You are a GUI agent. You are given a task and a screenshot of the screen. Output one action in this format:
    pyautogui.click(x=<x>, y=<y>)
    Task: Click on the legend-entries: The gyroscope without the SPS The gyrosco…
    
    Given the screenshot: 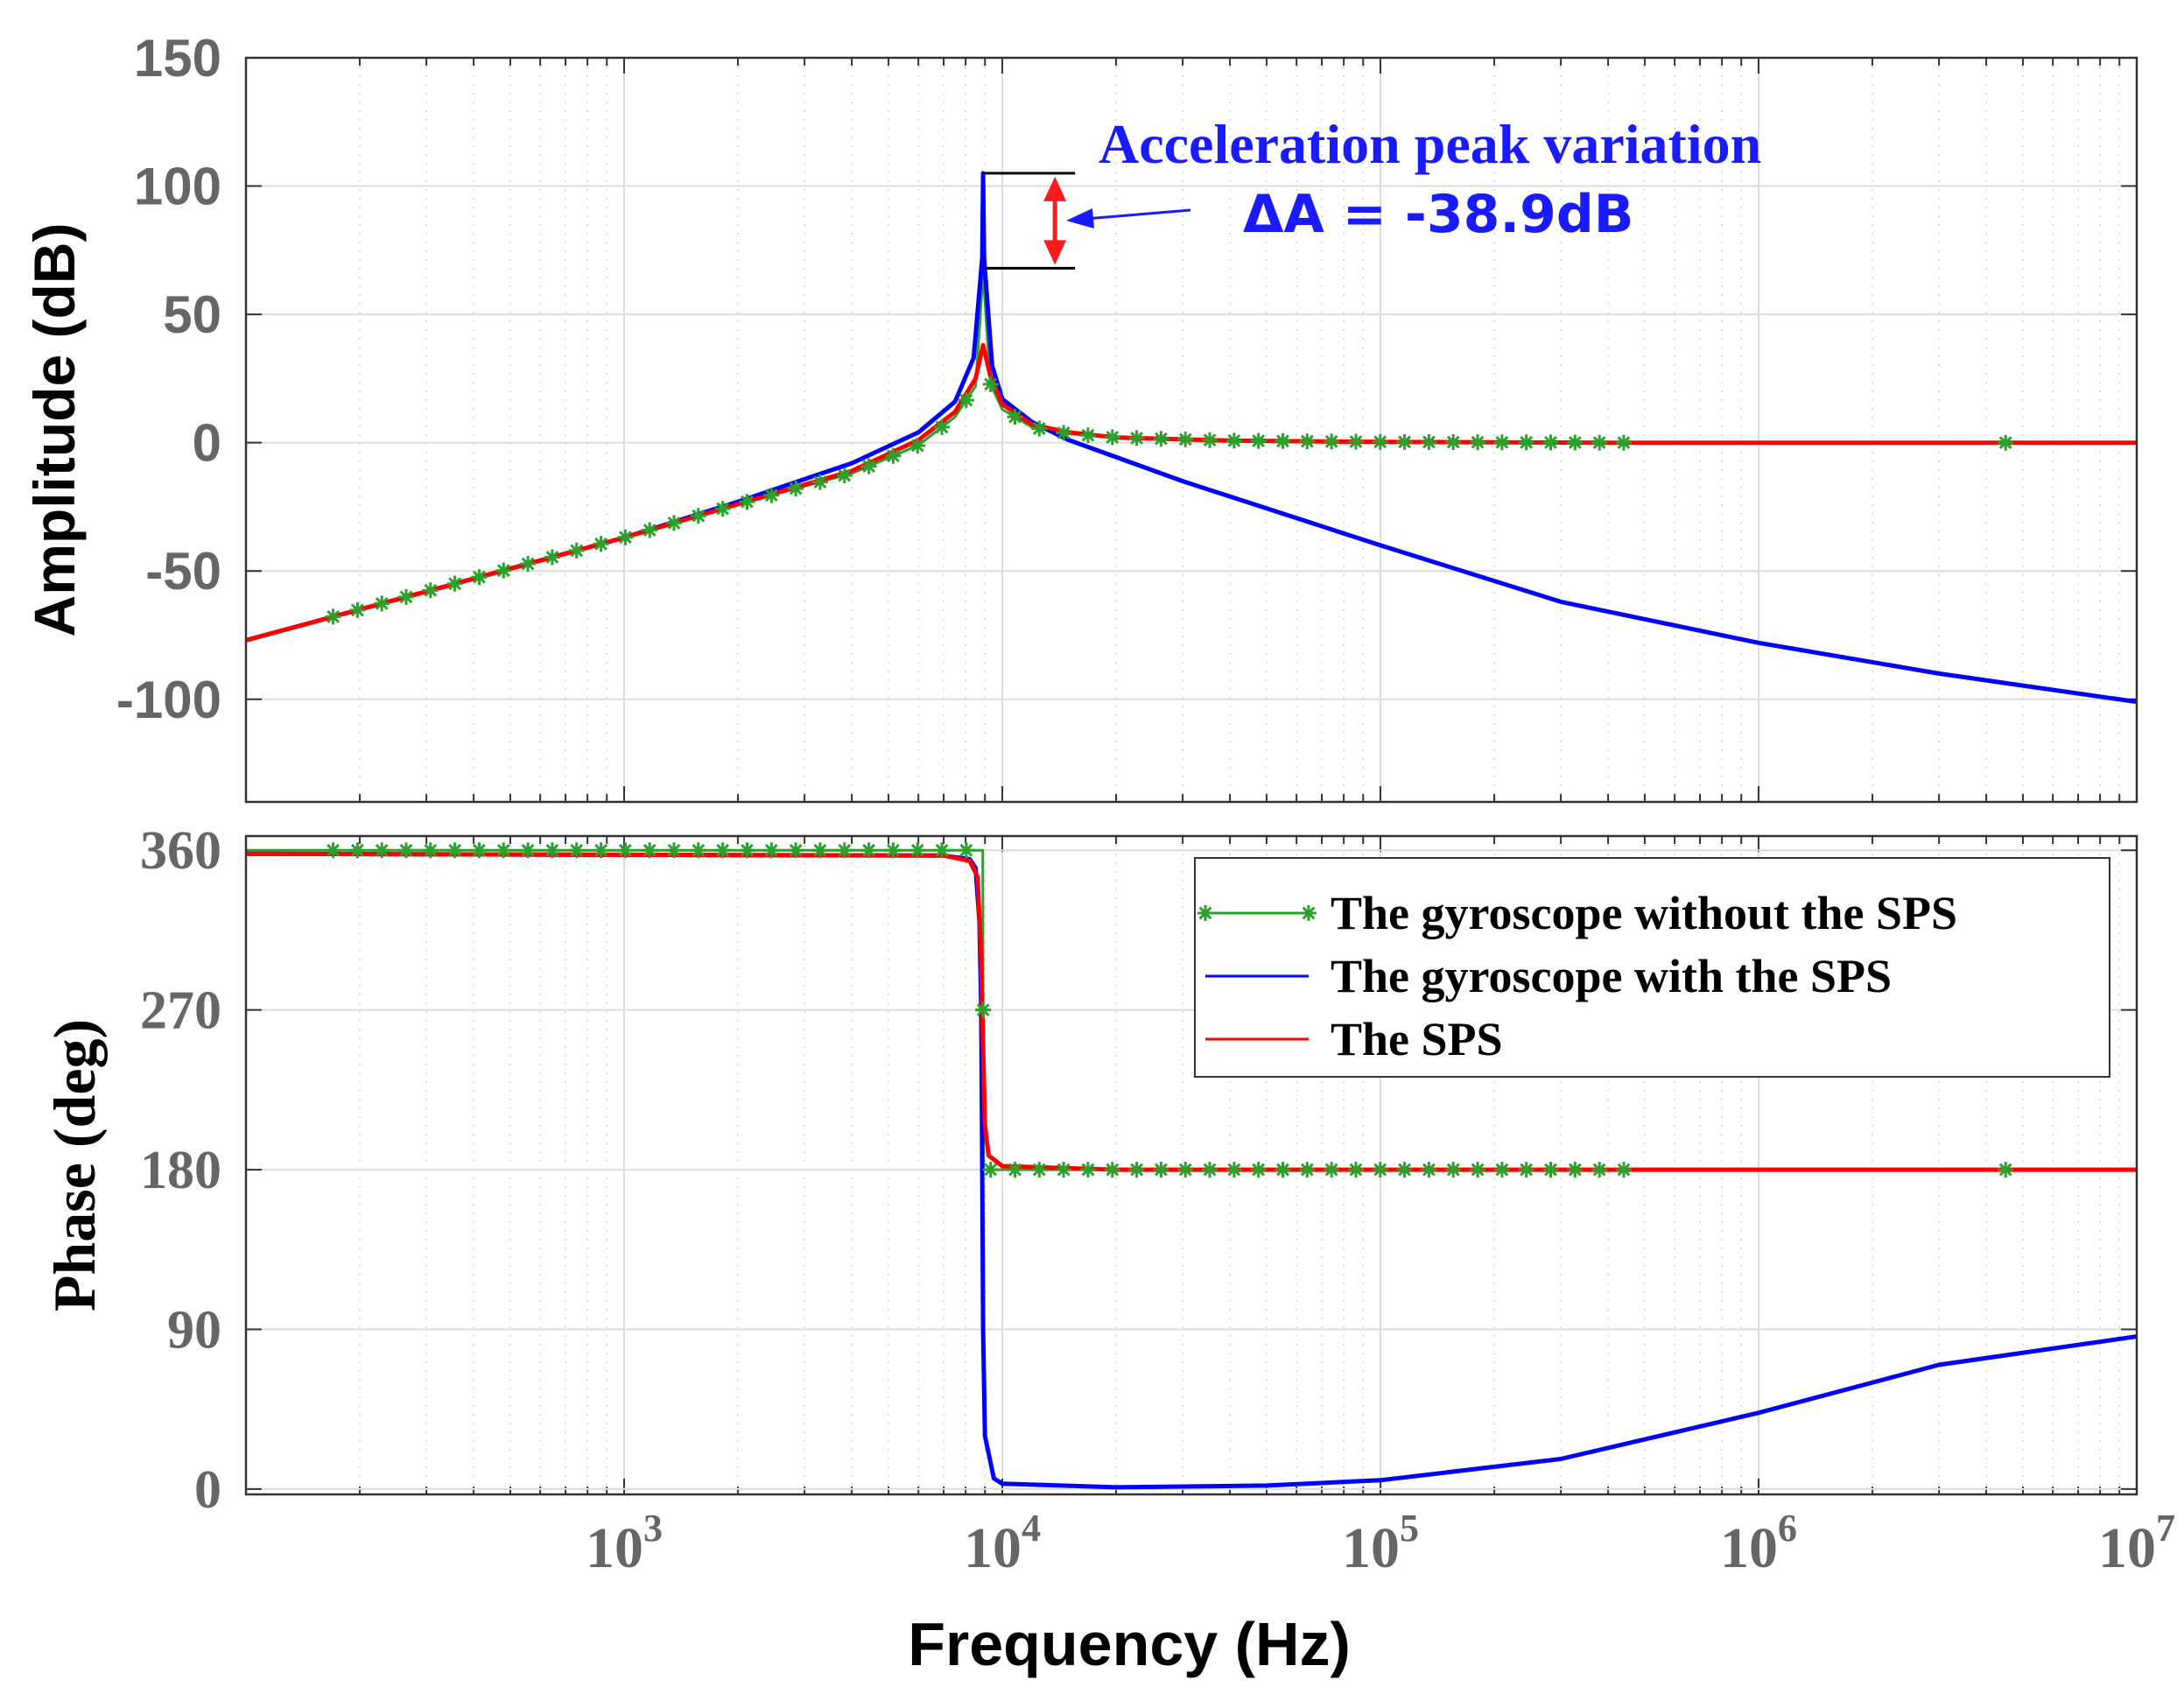 What is the action you would take?
    pyautogui.click(x=1577, y=976)
    